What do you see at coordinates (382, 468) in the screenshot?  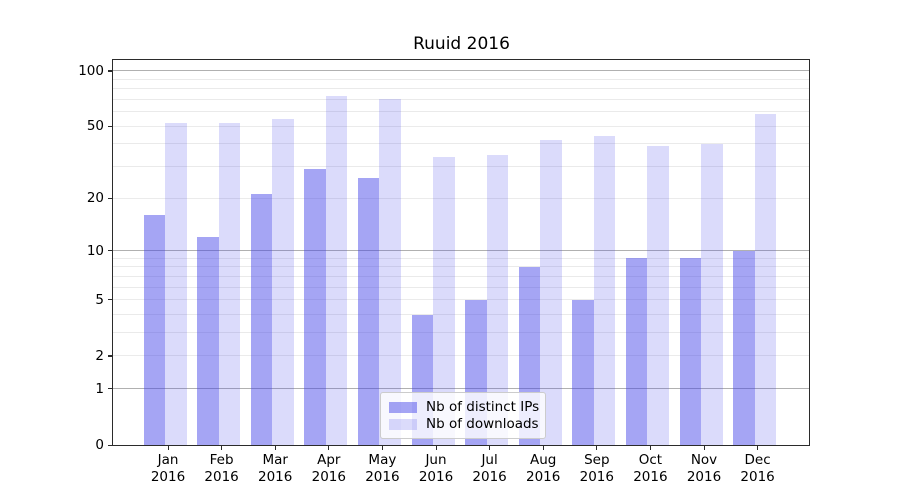 I see `x-tick-label-may: May 2016` at bounding box center [382, 468].